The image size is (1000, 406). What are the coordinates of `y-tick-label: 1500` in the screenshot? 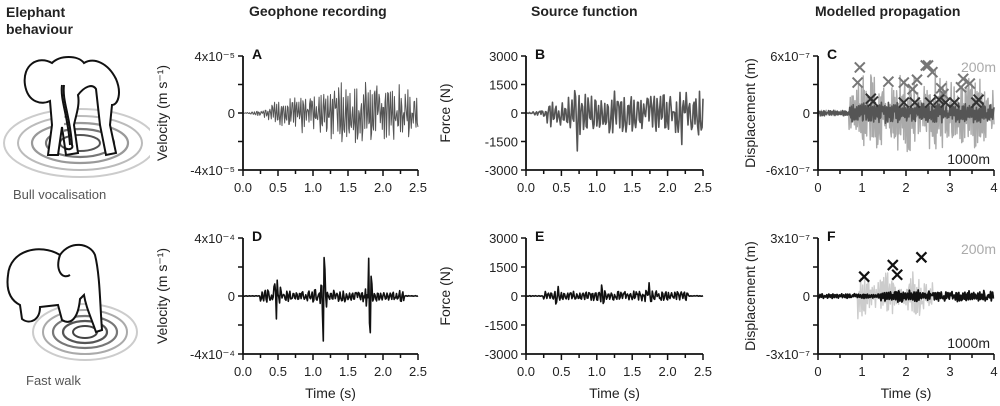 It's located at (503, 267).